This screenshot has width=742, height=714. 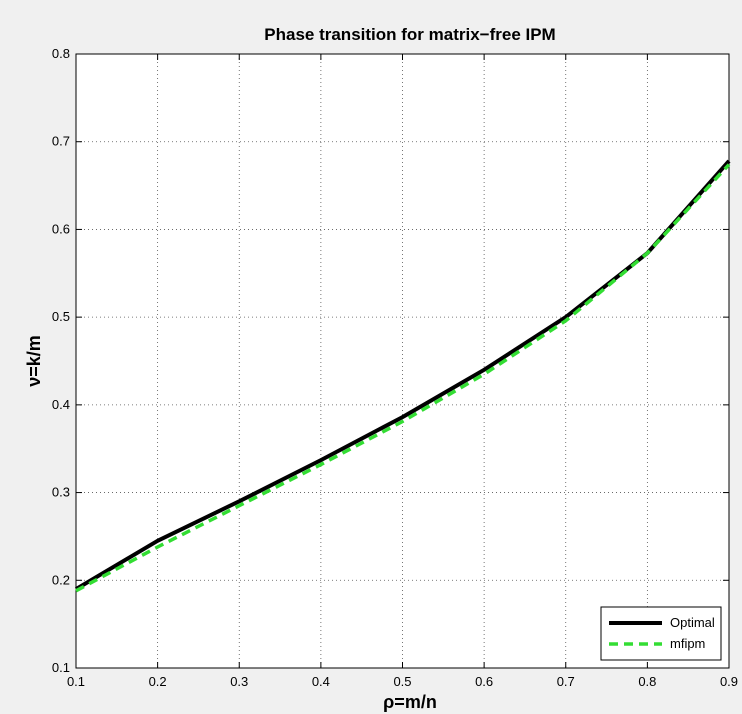 I want to click on chart-title: Phase transition for matrix−free IPM, so click(x=409, y=34).